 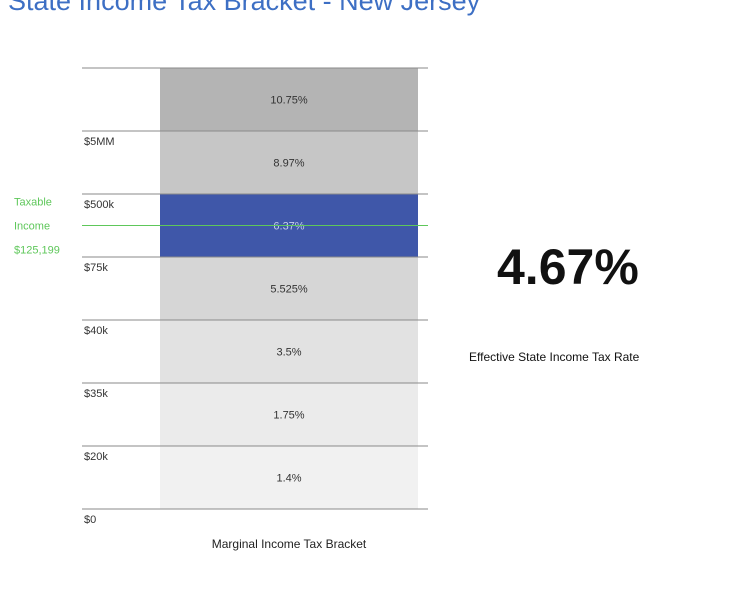 What do you see at coordinates (90, 520) in the screenshot?
I see `bracket-threshold-label-0: $0` at bounding box center [90, 520].